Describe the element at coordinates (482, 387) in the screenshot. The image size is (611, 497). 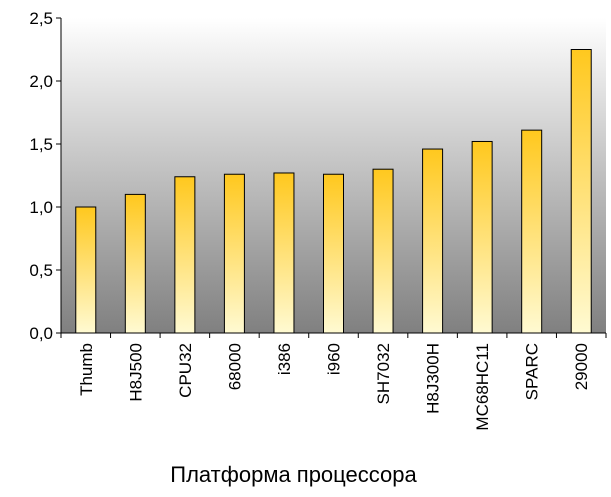
I see `x-tick-label: MC68HC11` at that location.